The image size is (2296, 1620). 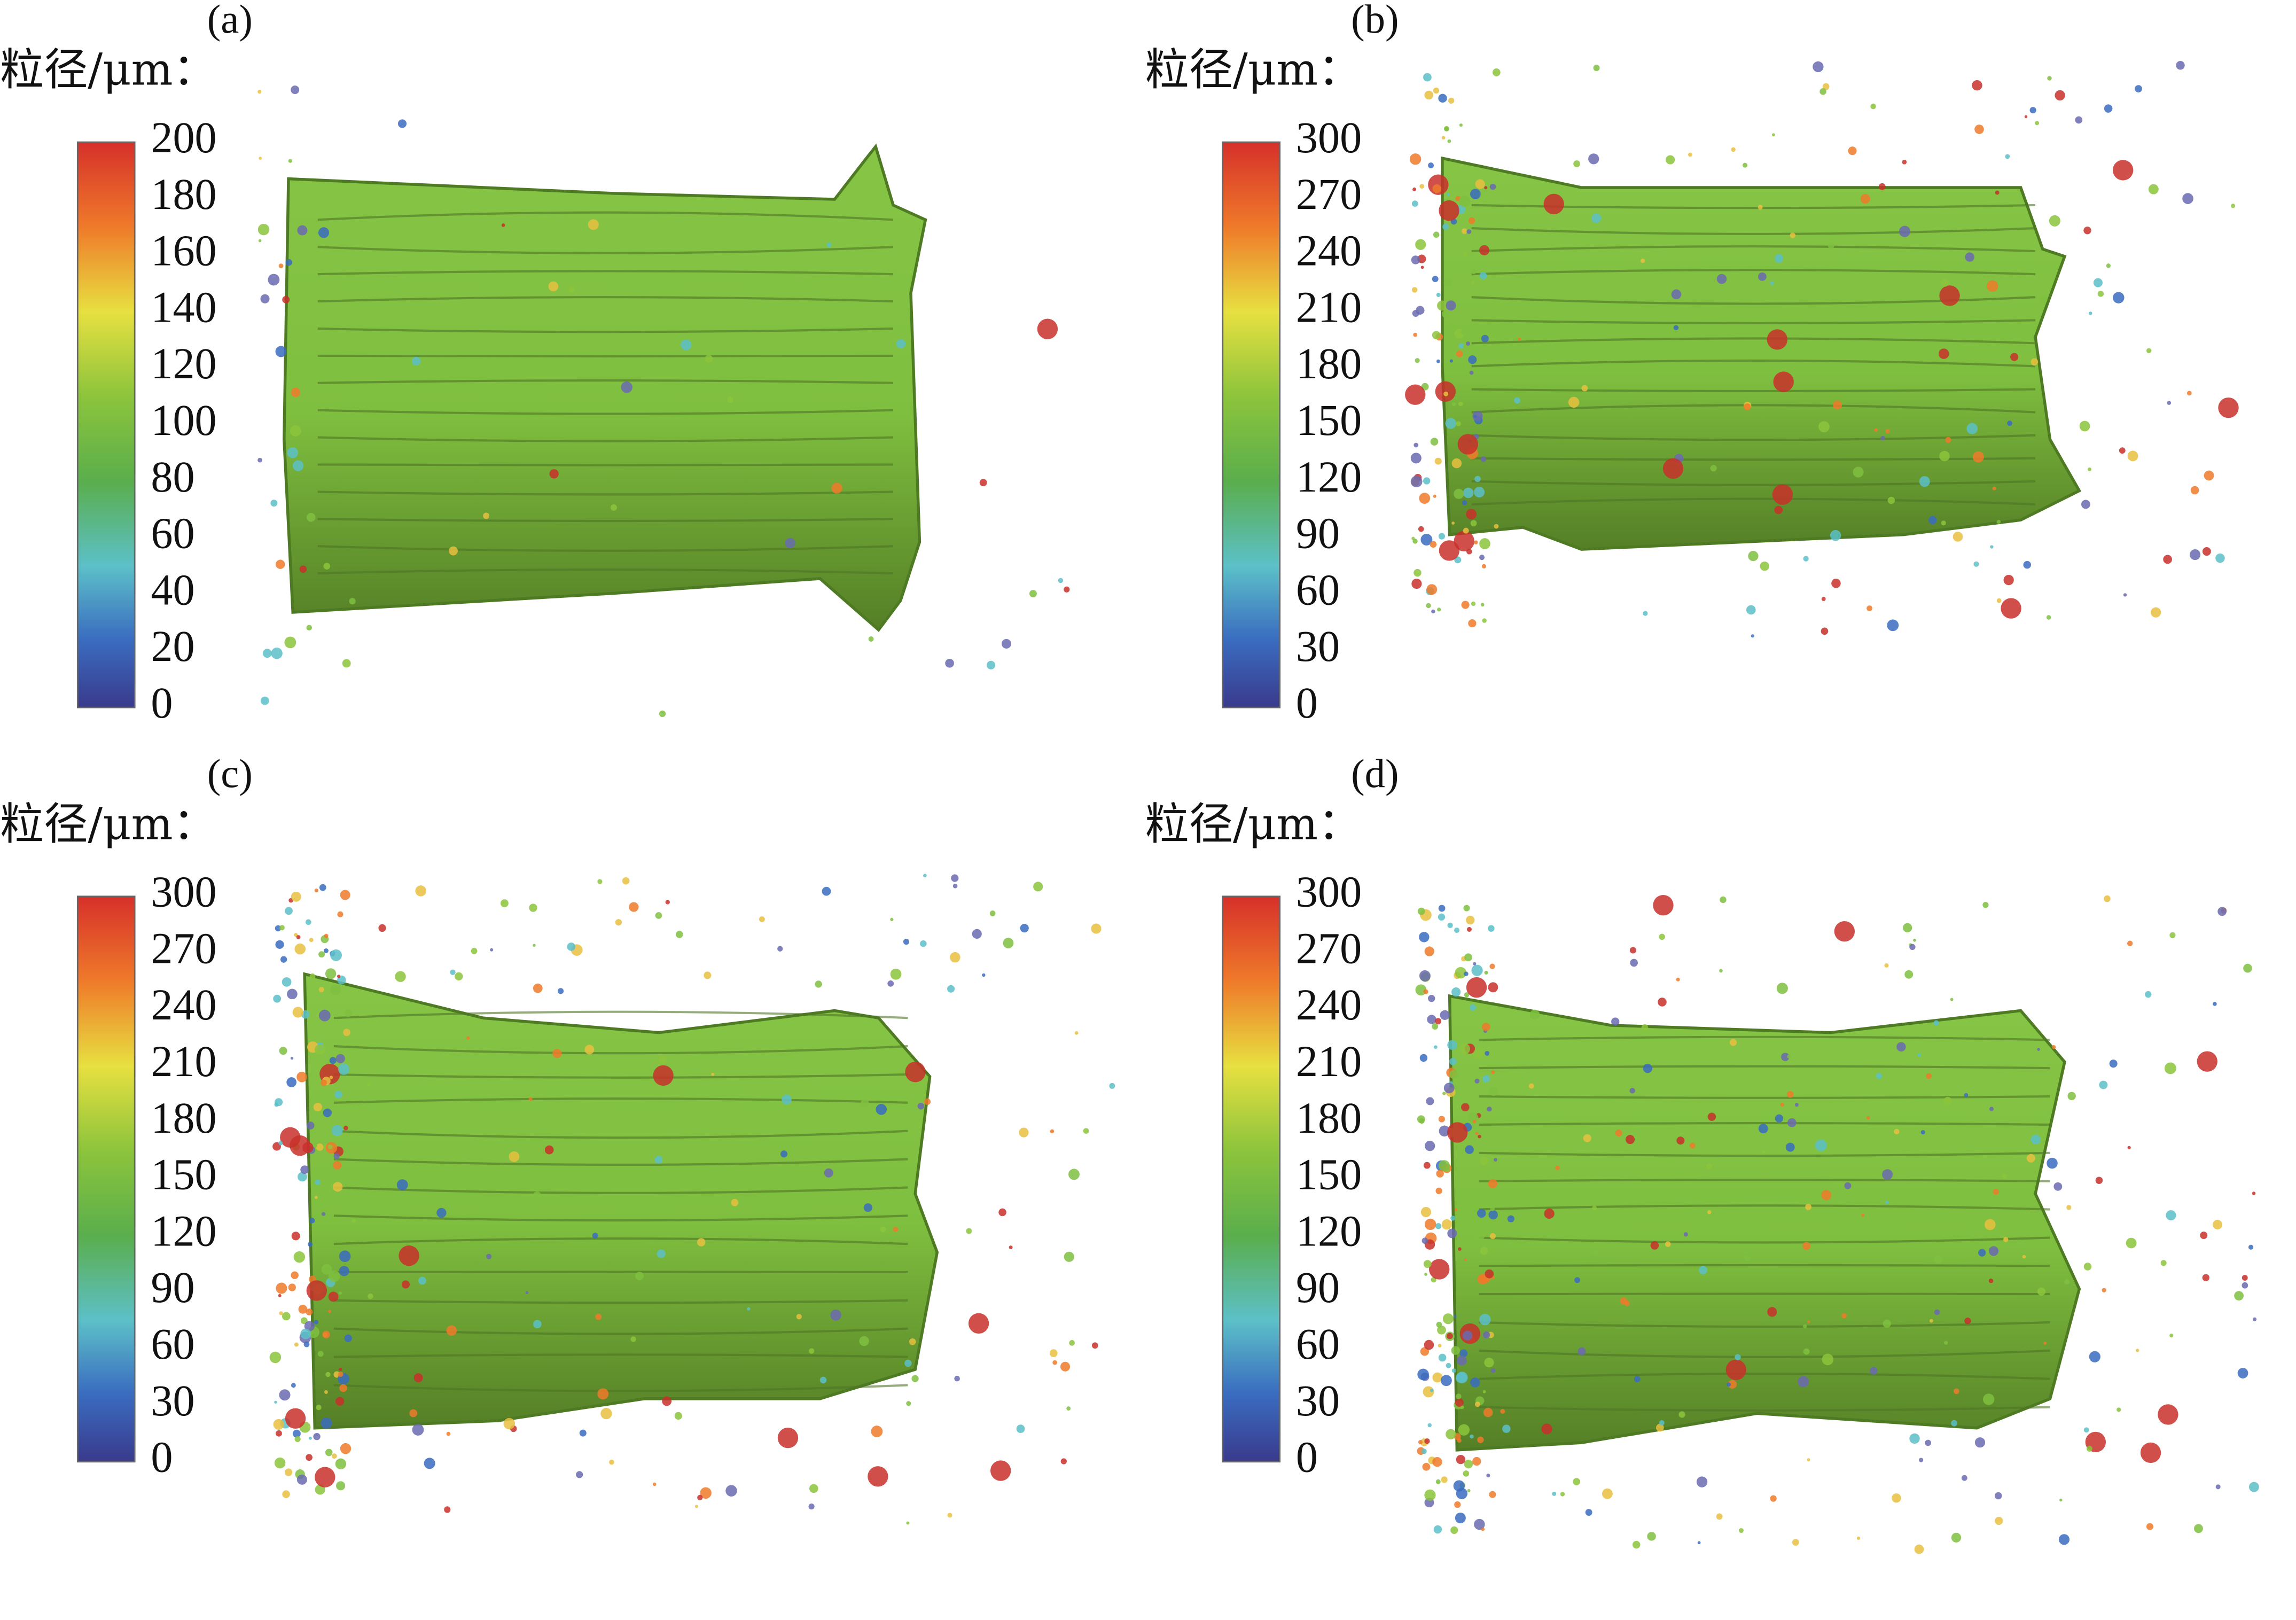 I want to click on panel-label: (a), so click(x=230, y=21).